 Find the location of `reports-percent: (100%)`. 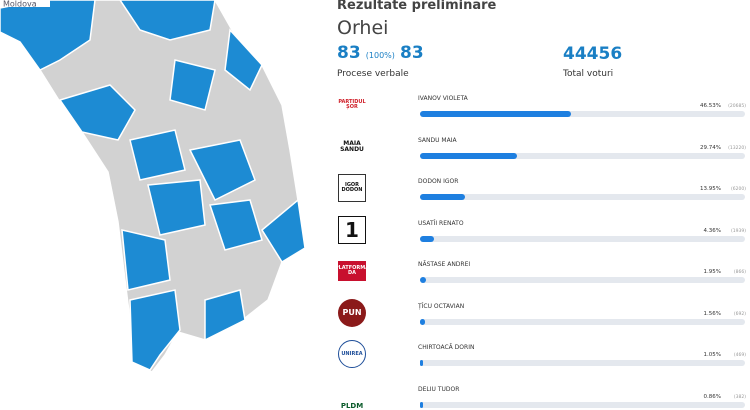

reports-percent: (100%) is located at coordinates (380, 55).